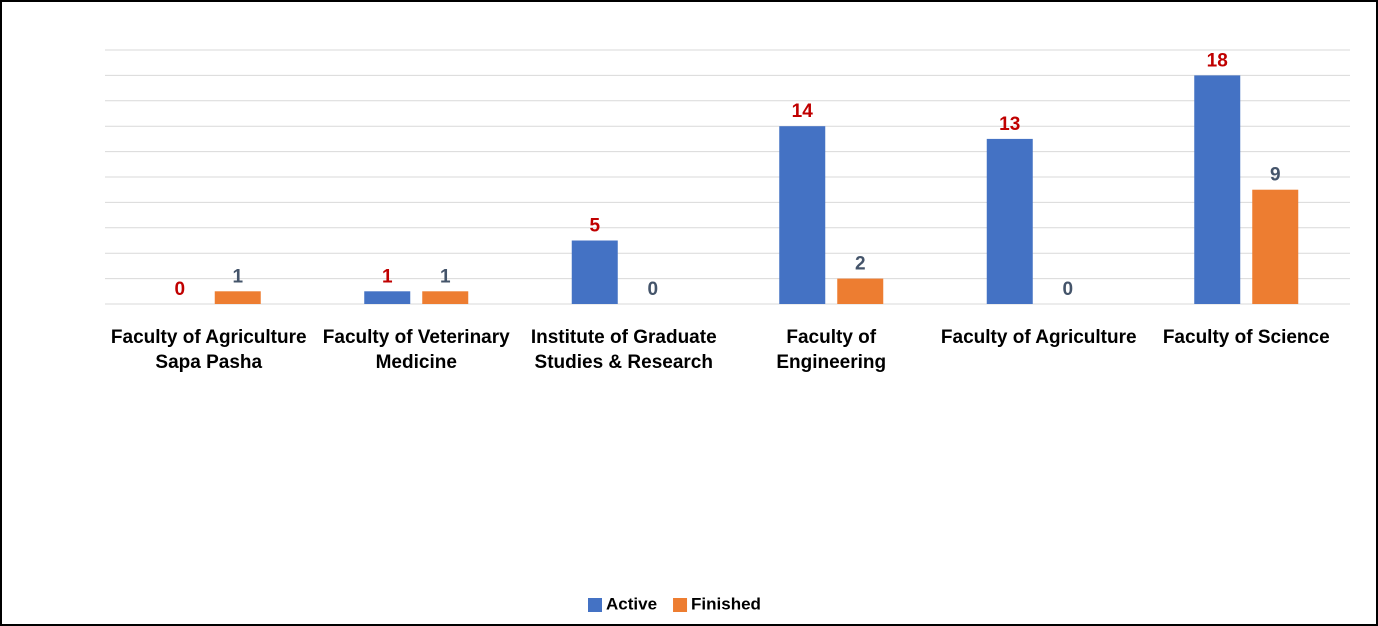 The height and width of the screenshot is (626, 1378). What do you see at coordinates (594, 226) in the screenshot?
I see `data-label: 5` at bounding box center [594, 226].